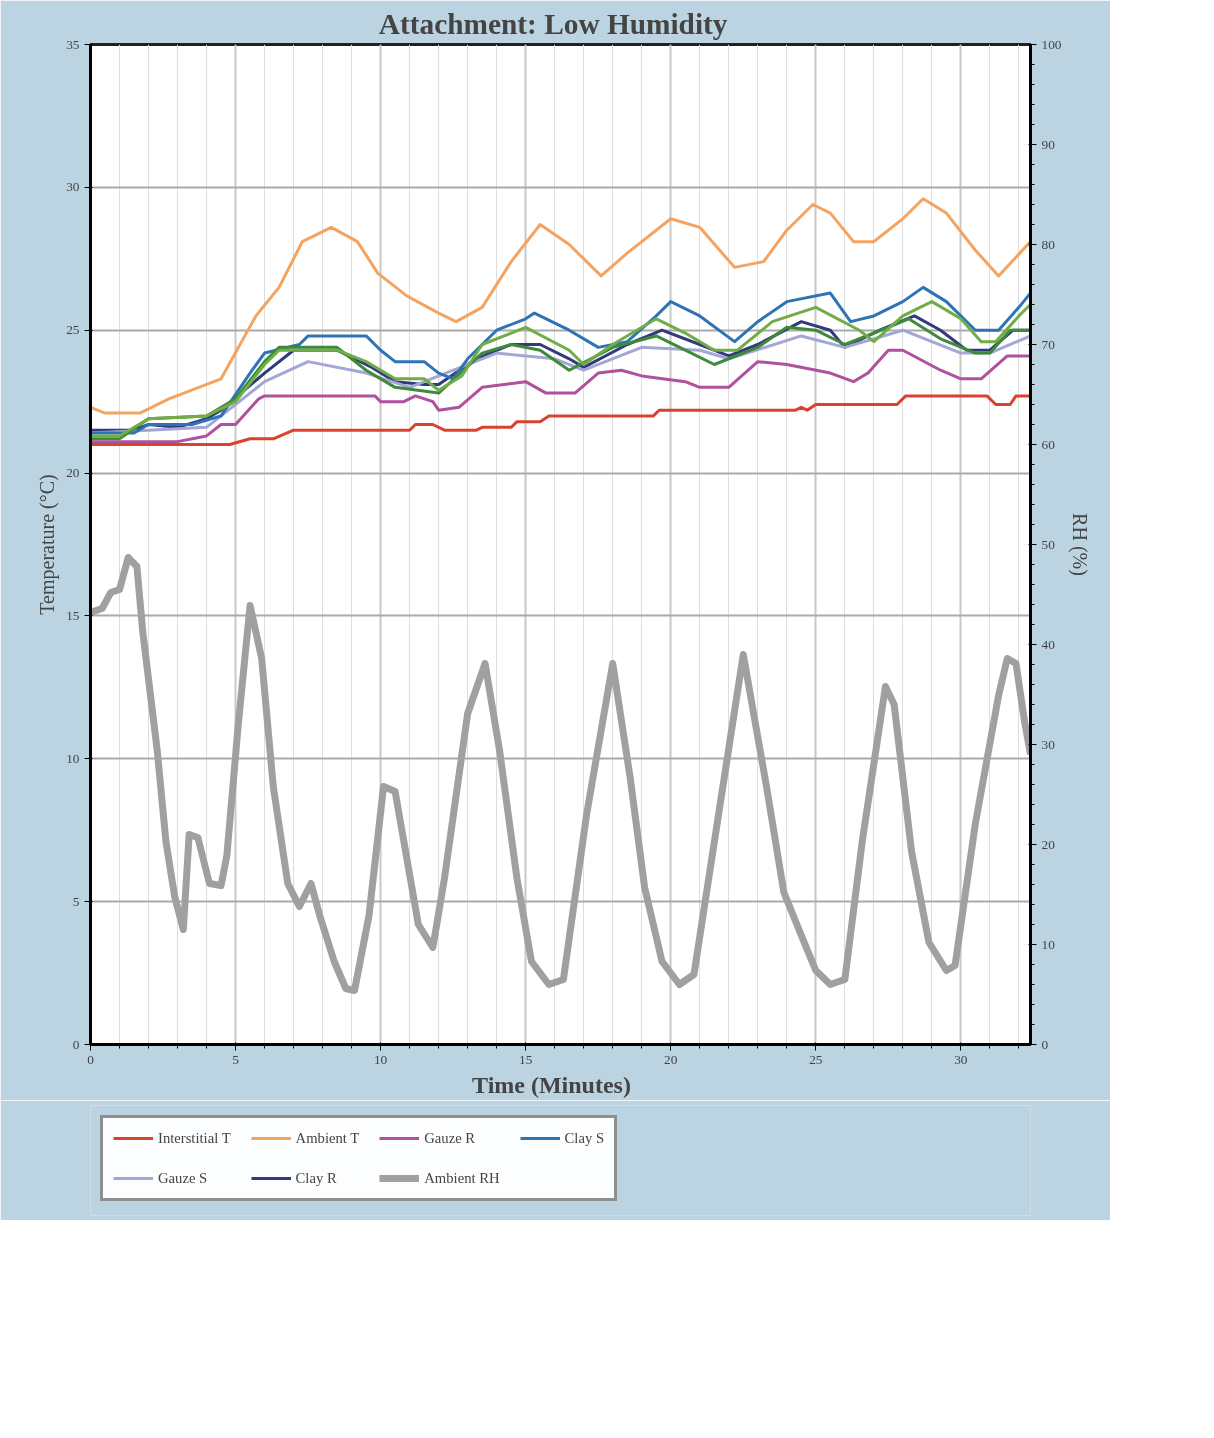 This screenshot has height=1438, width=1214. Describe the element at coordinates (91, 1059) in the screenshot. I see `x-tick-label: 0` at that location.